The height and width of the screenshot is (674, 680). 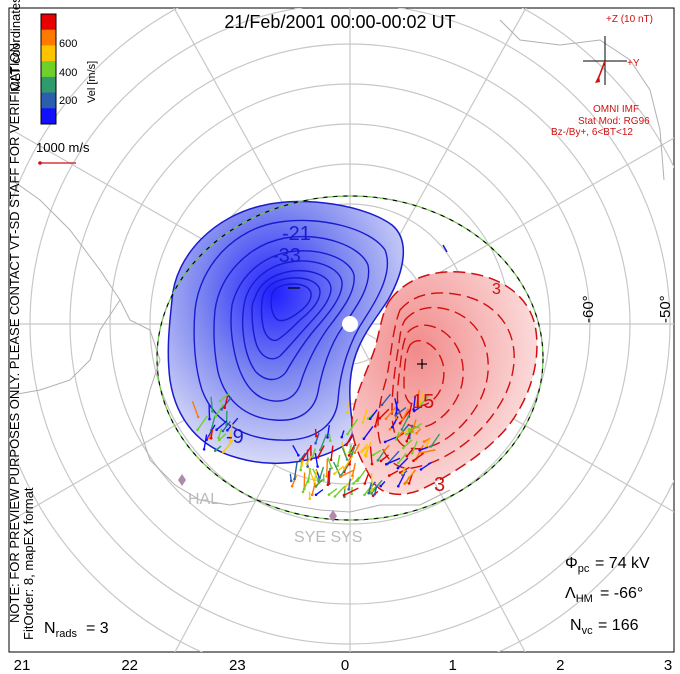 I want to click on mlt-tick-label: 0, so click(x=345, y=665).